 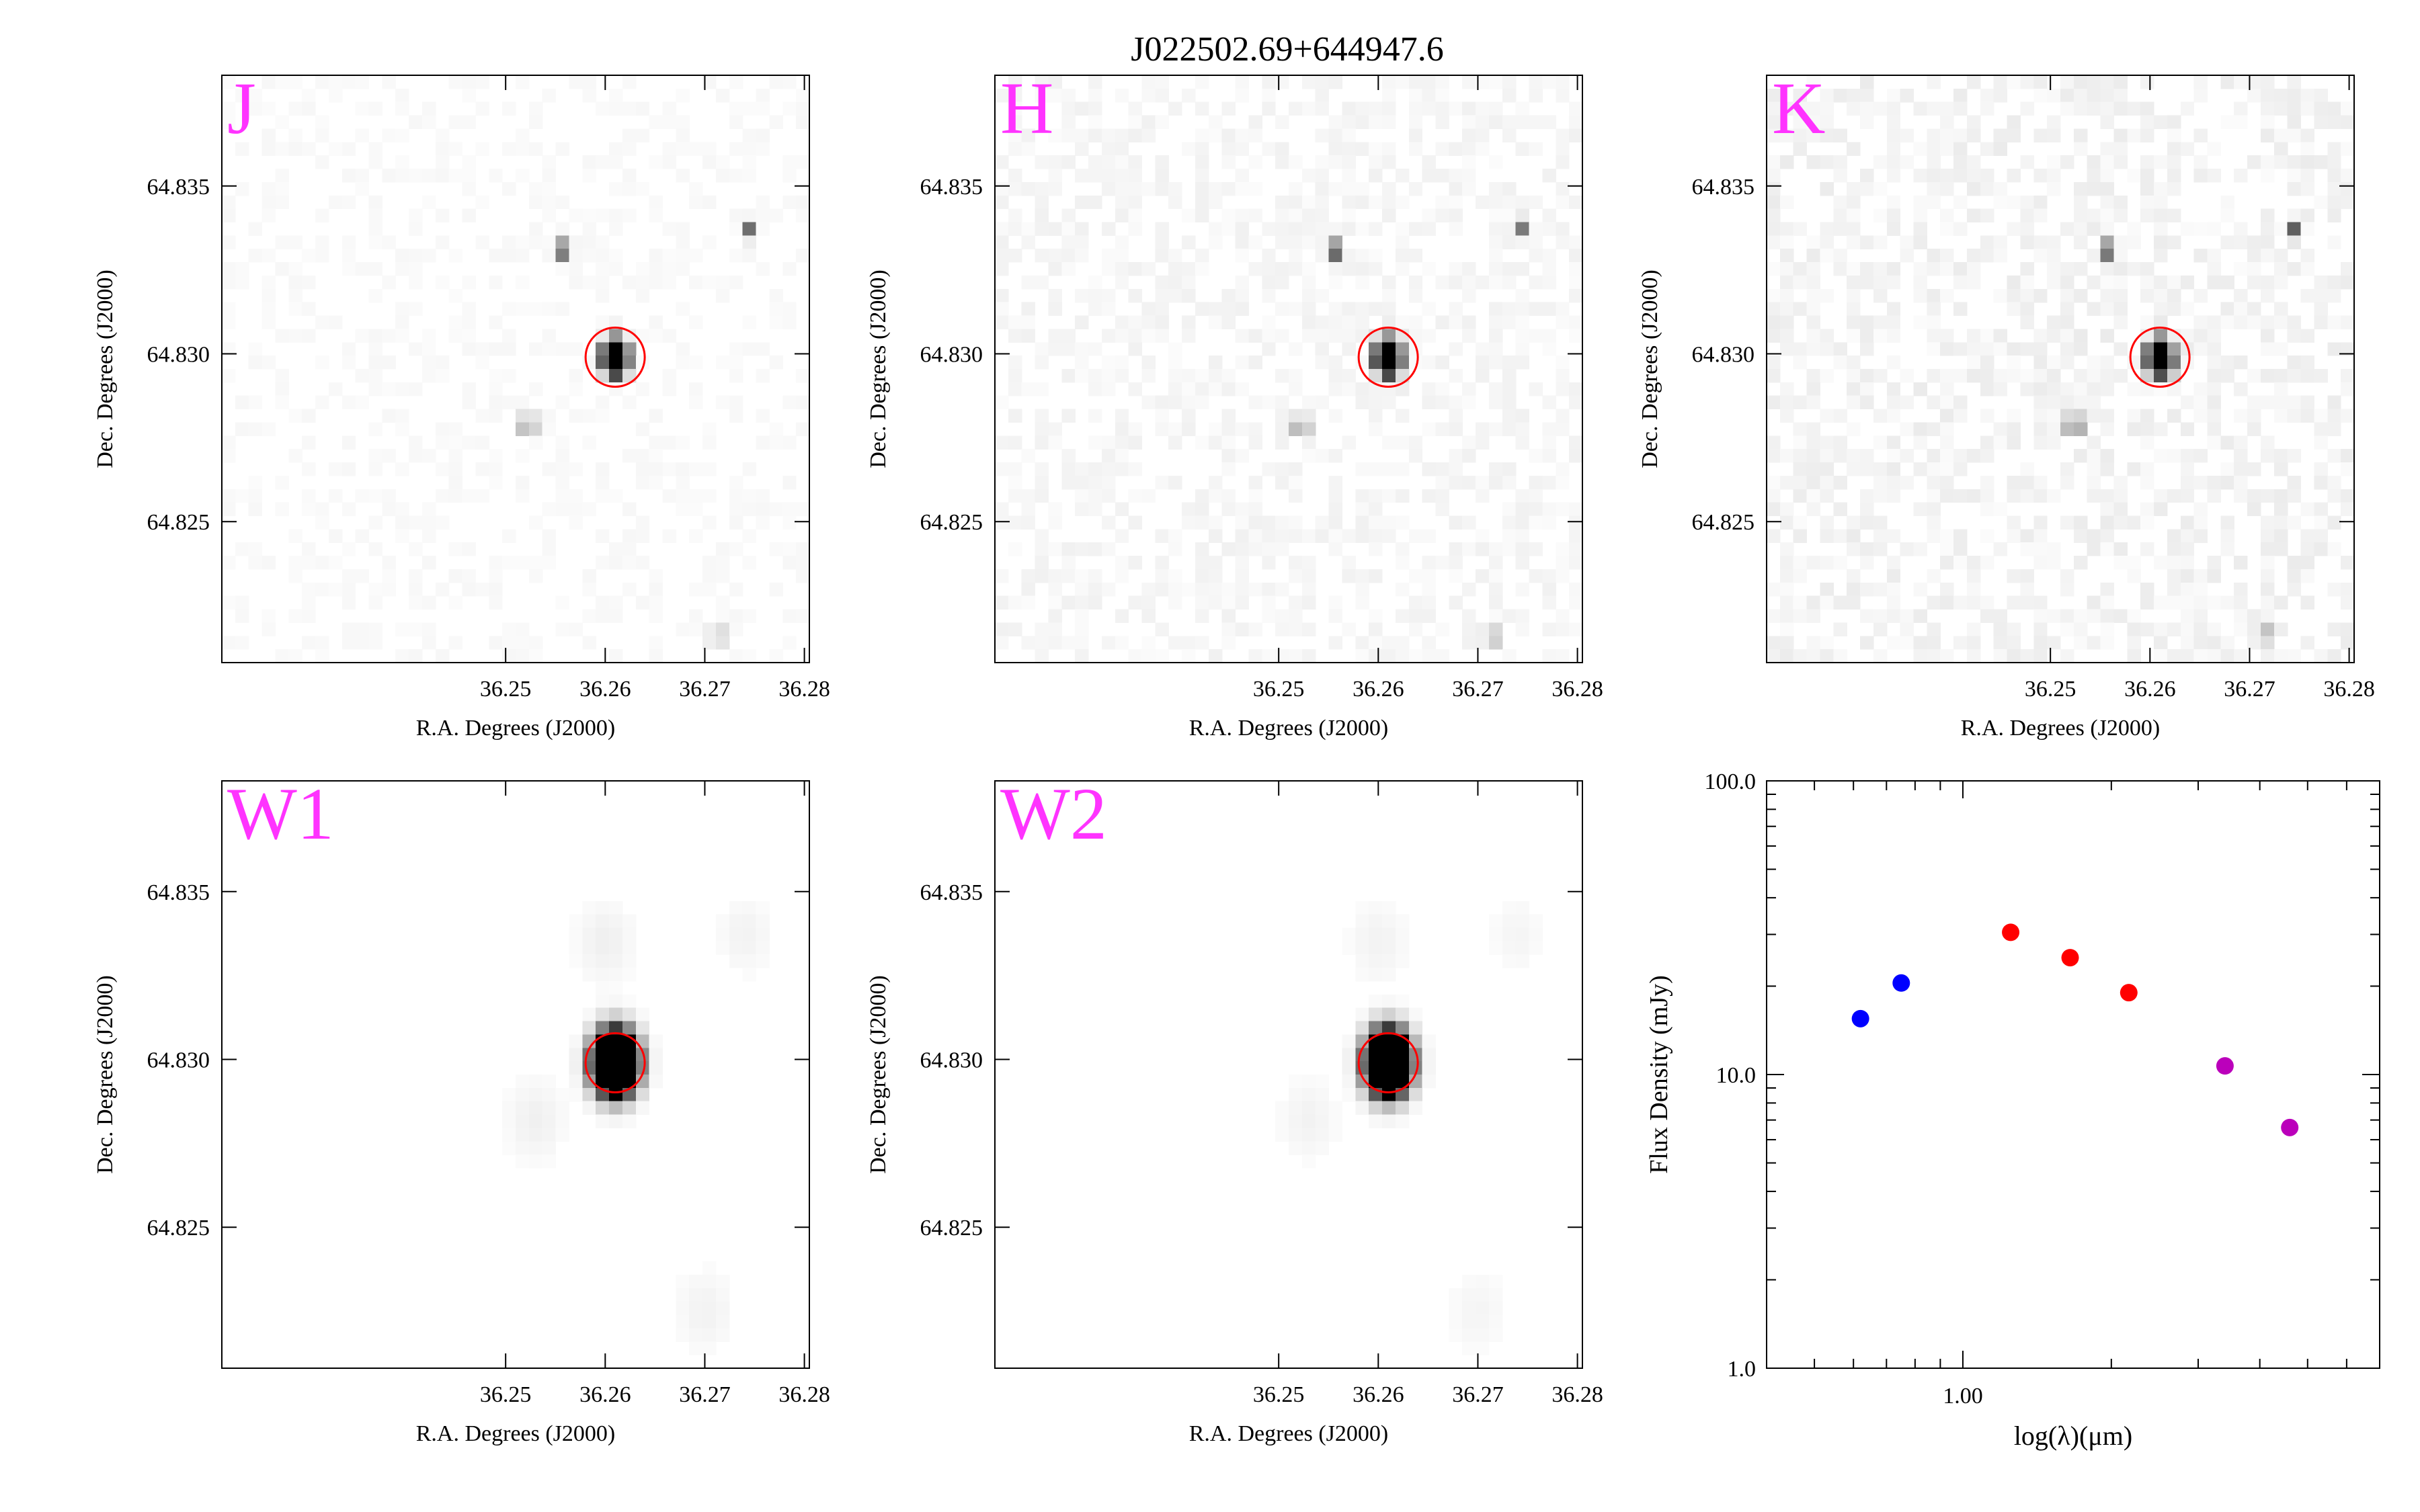 I want to click on x-tick-label: 1.00, so click(x=1963, y=1396).